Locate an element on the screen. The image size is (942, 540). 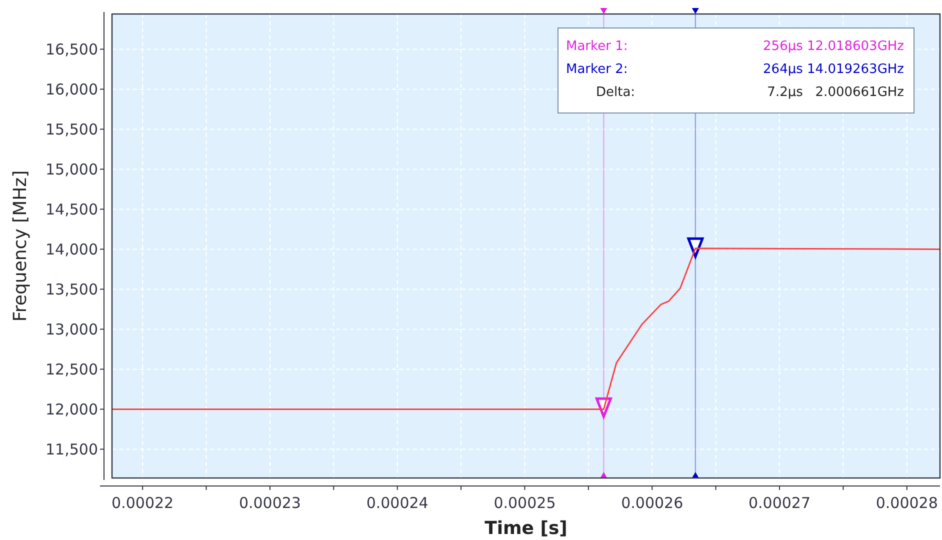
x-tick-label: 0.00027 is located at coordinates (779, 503).